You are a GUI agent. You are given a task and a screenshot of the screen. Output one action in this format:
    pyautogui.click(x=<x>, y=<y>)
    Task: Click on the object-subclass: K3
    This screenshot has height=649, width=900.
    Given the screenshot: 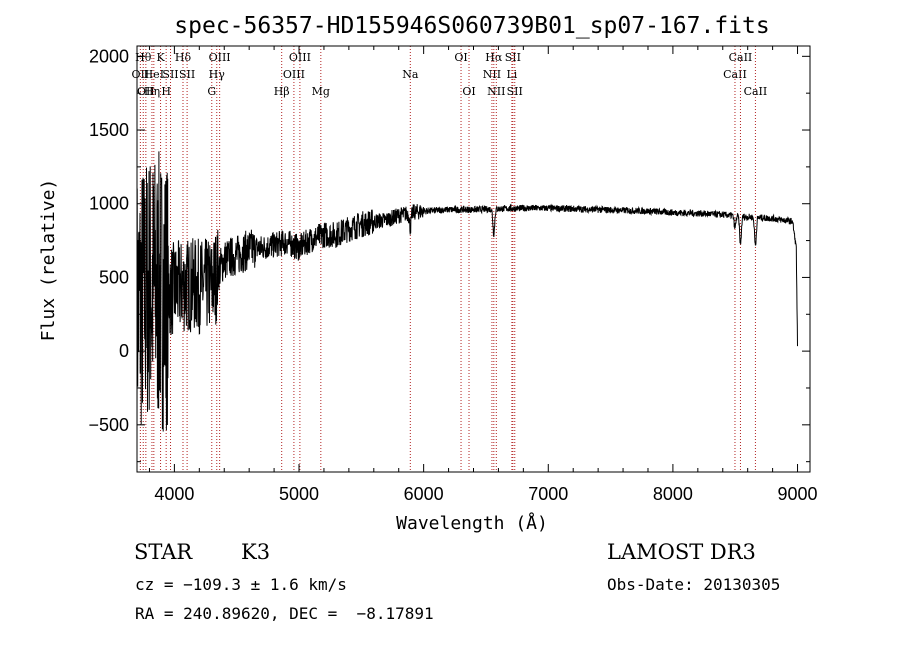 What is the action you would take?
    pyautogui.click(x=256, y=552)
    